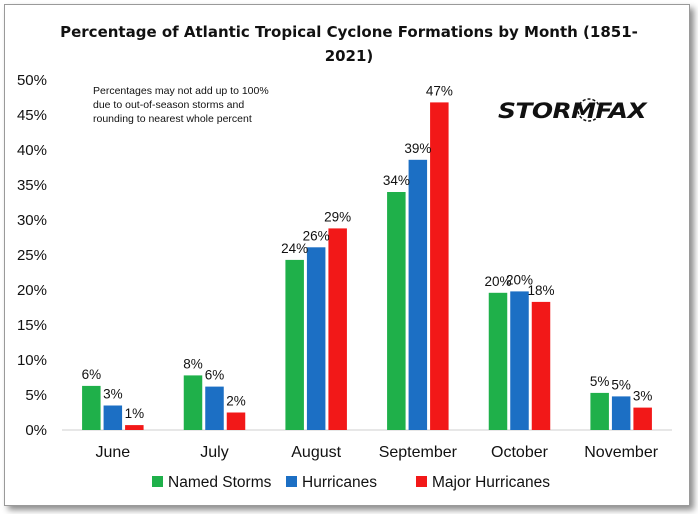 The height and width of the screenshot is (514, 698). I want to click on legend: Named Storms Hurricanes Major Hurricanes, so click(351, 482).